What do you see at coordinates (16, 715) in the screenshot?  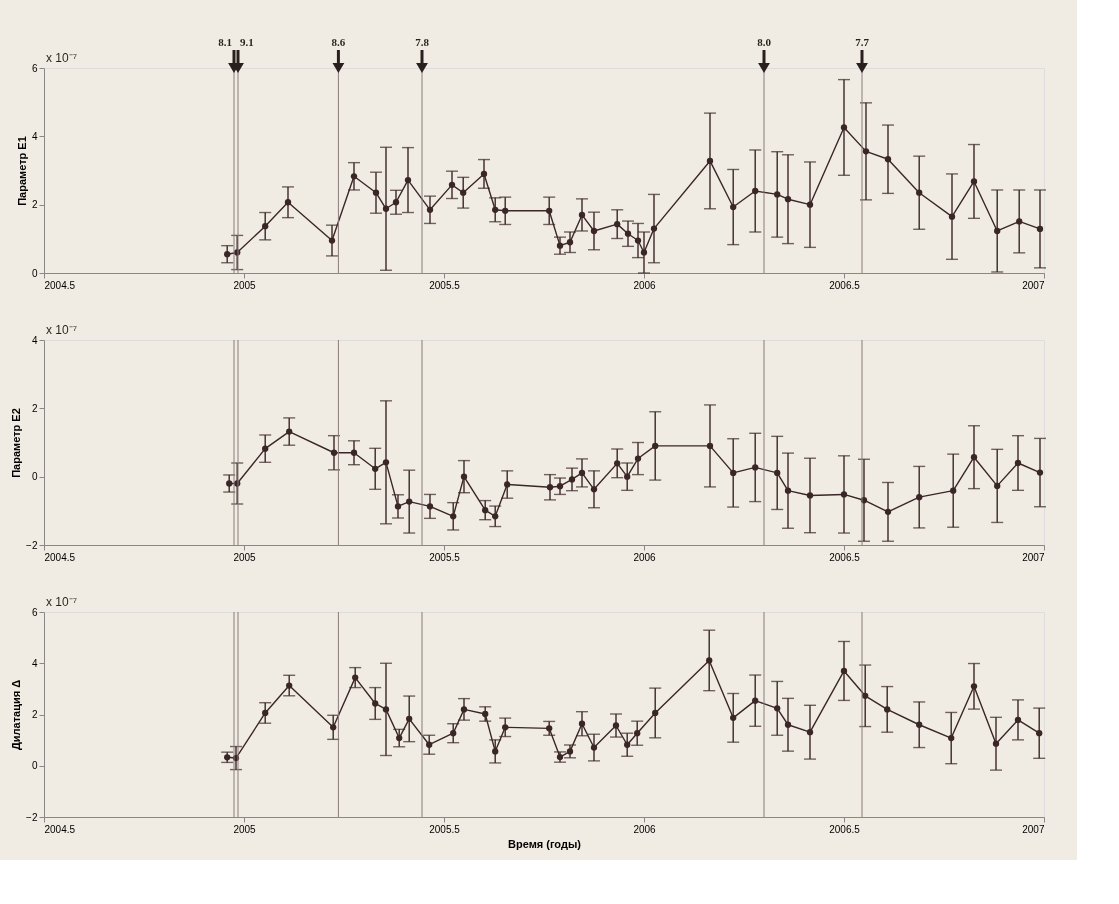 I see `y-axis-title: Дилатация Δ` at bounding box center [16, 715].